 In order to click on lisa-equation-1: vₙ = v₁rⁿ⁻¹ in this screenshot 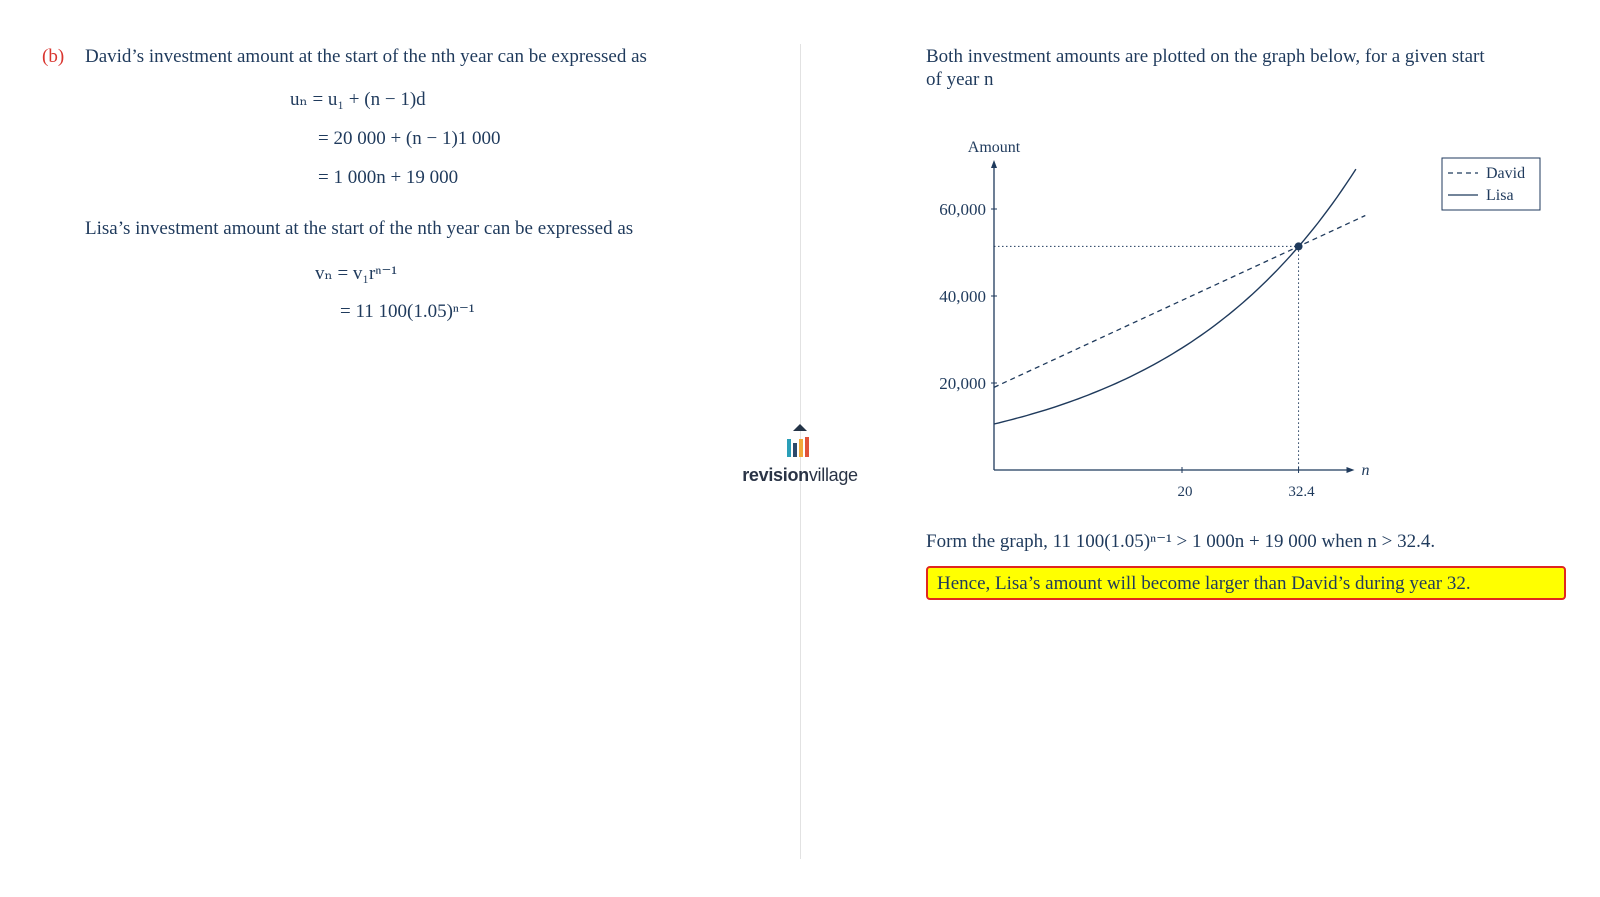, I will do `click(356, 273)`.